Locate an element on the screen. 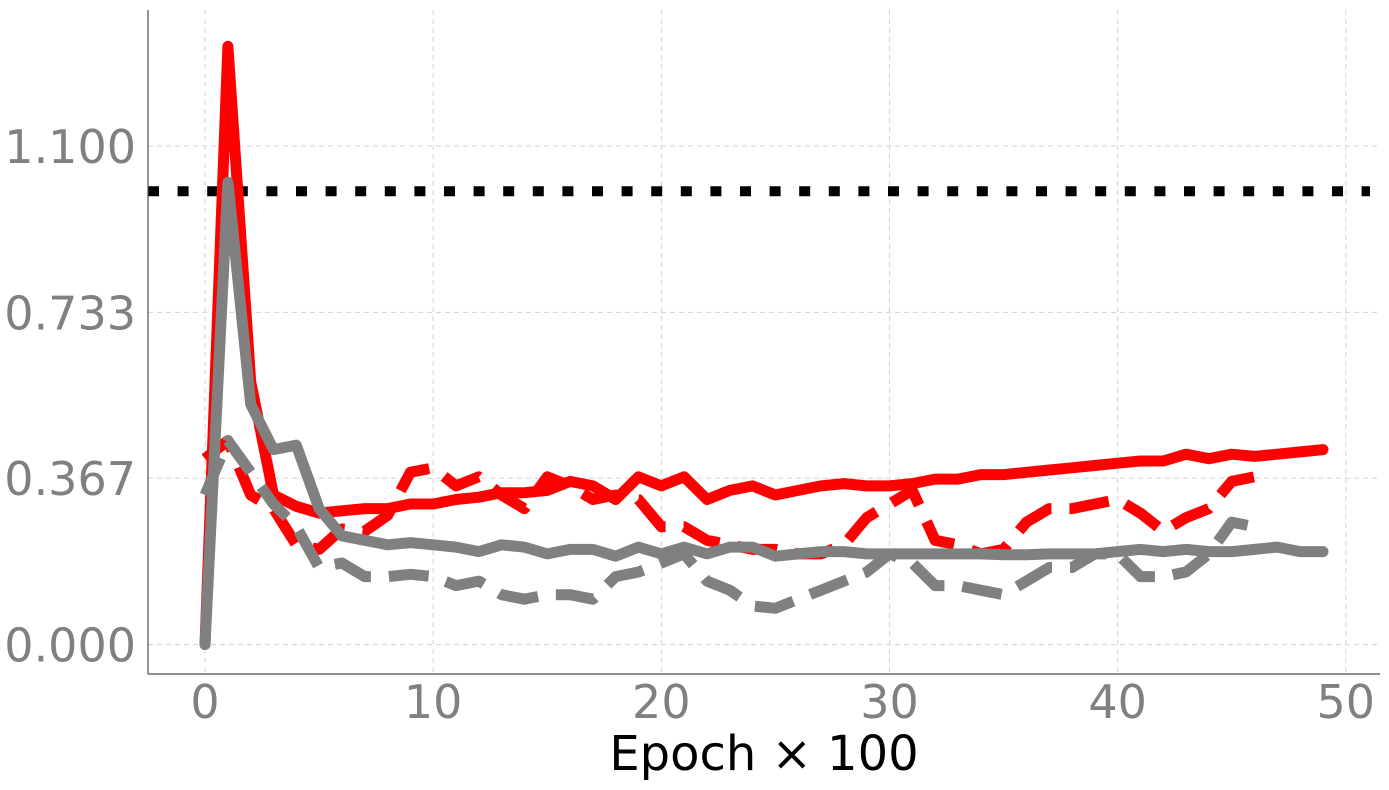 The image size is (1389, 790). x-tick-labels: 0 10 20 30 40 50 is located at coordinates (782, 702).